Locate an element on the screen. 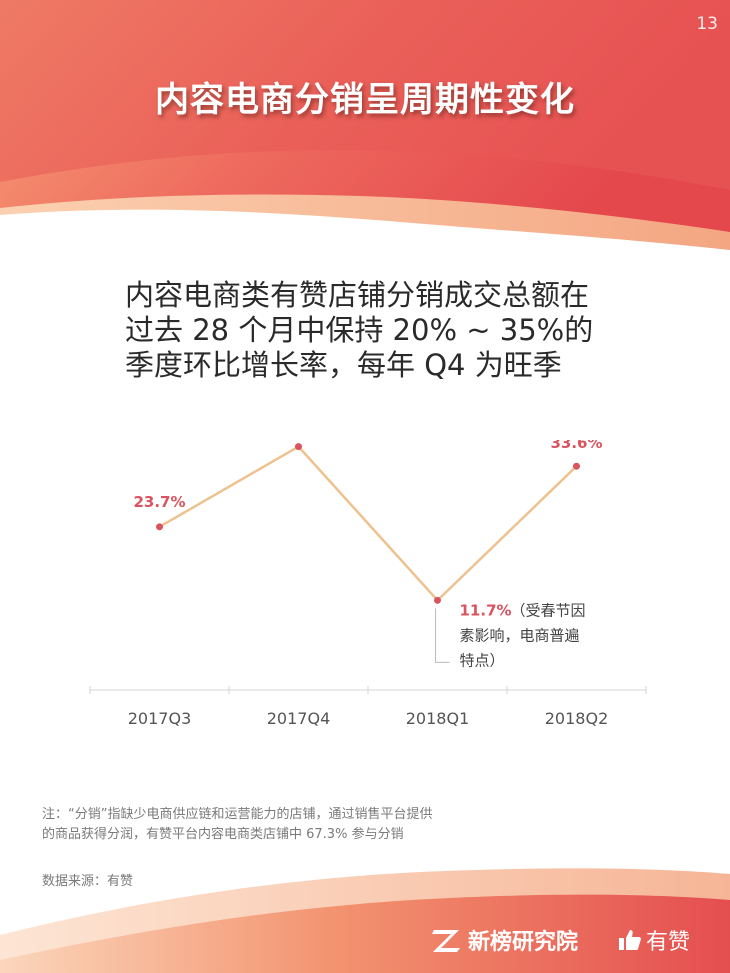  thumbs-up-icon is located at coordinates (630, 940).